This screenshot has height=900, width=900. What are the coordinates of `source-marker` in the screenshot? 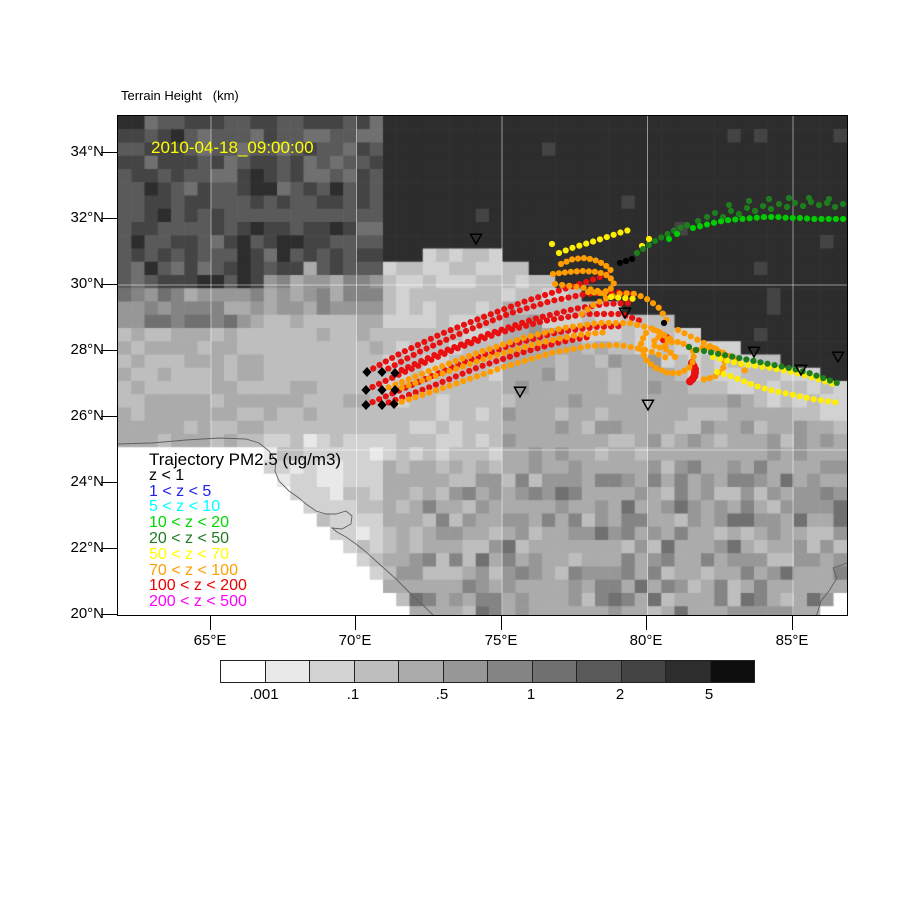 It's located at (382, 390).